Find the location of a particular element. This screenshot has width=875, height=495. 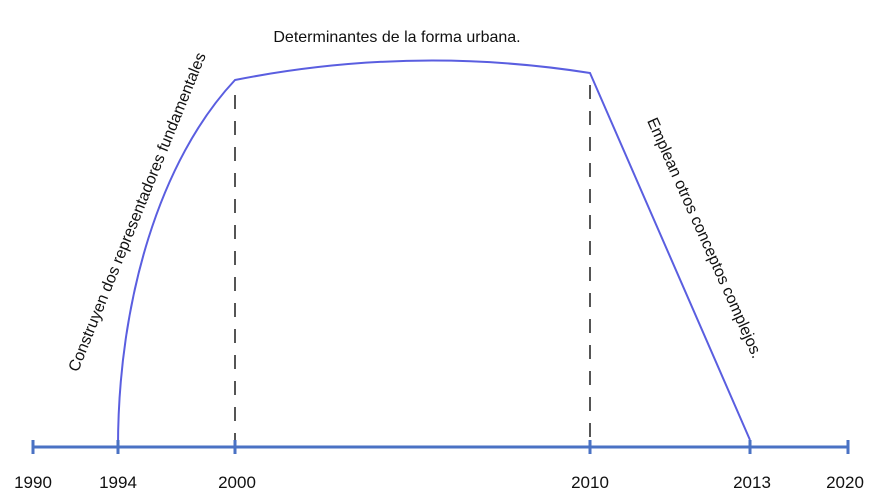

year-label: 2010 is located at coordinates (590, 482).